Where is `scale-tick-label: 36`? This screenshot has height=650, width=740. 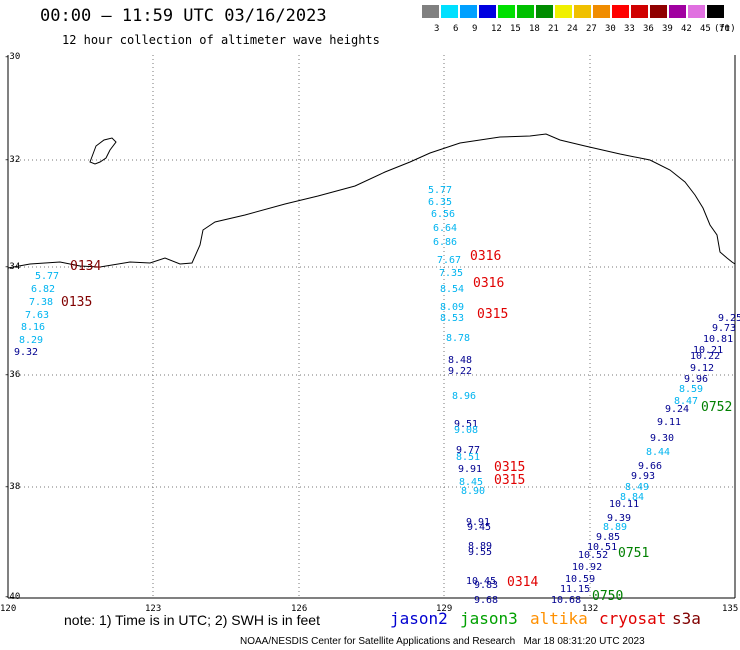
scale-tick-label: 36 is located at coordinates (648, 29).